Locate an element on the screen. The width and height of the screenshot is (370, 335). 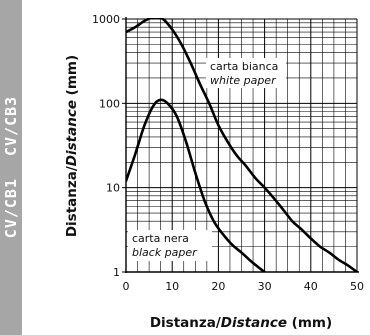
x-tick-label: 50 is located at coordinates (357, 286).